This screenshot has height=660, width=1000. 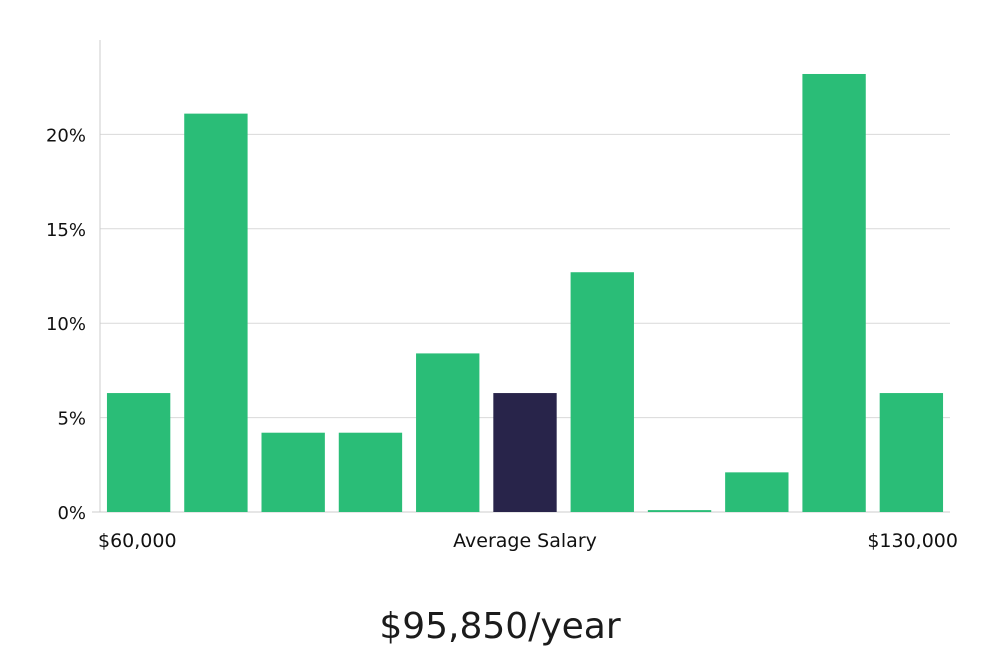 What do you see at coordinates (525, 541) in the screenshot?
I see `x-axis-title: Average Salary` at bounding box center [525, 541].